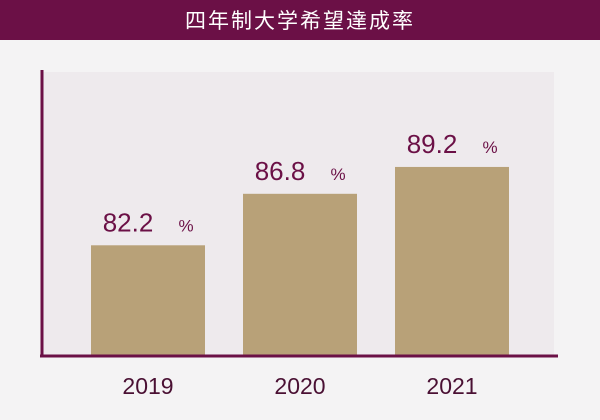  I want to click on value-label: 86.8, so click(280, 171).